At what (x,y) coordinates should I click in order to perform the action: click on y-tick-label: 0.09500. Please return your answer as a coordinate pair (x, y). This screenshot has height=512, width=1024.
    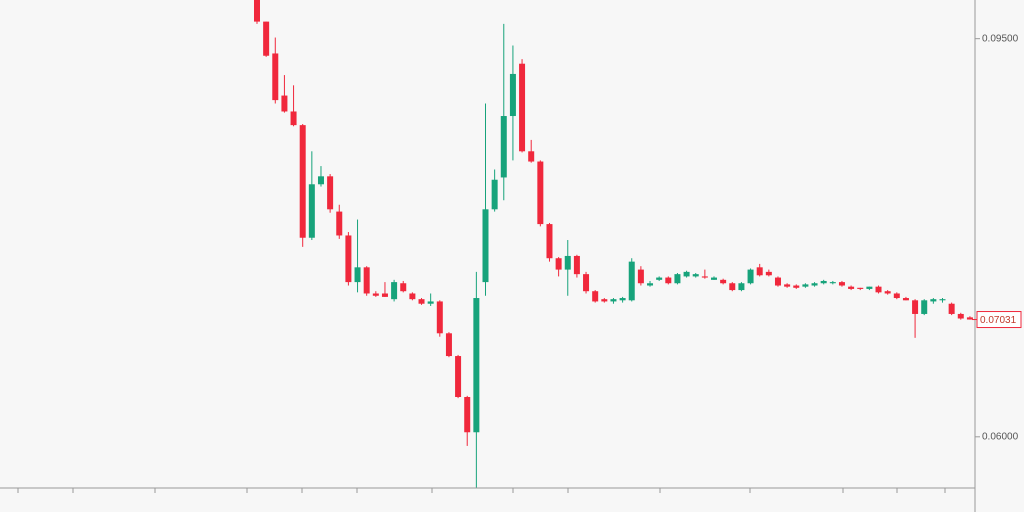
    Looking at the image, I should click on (1000, 38).